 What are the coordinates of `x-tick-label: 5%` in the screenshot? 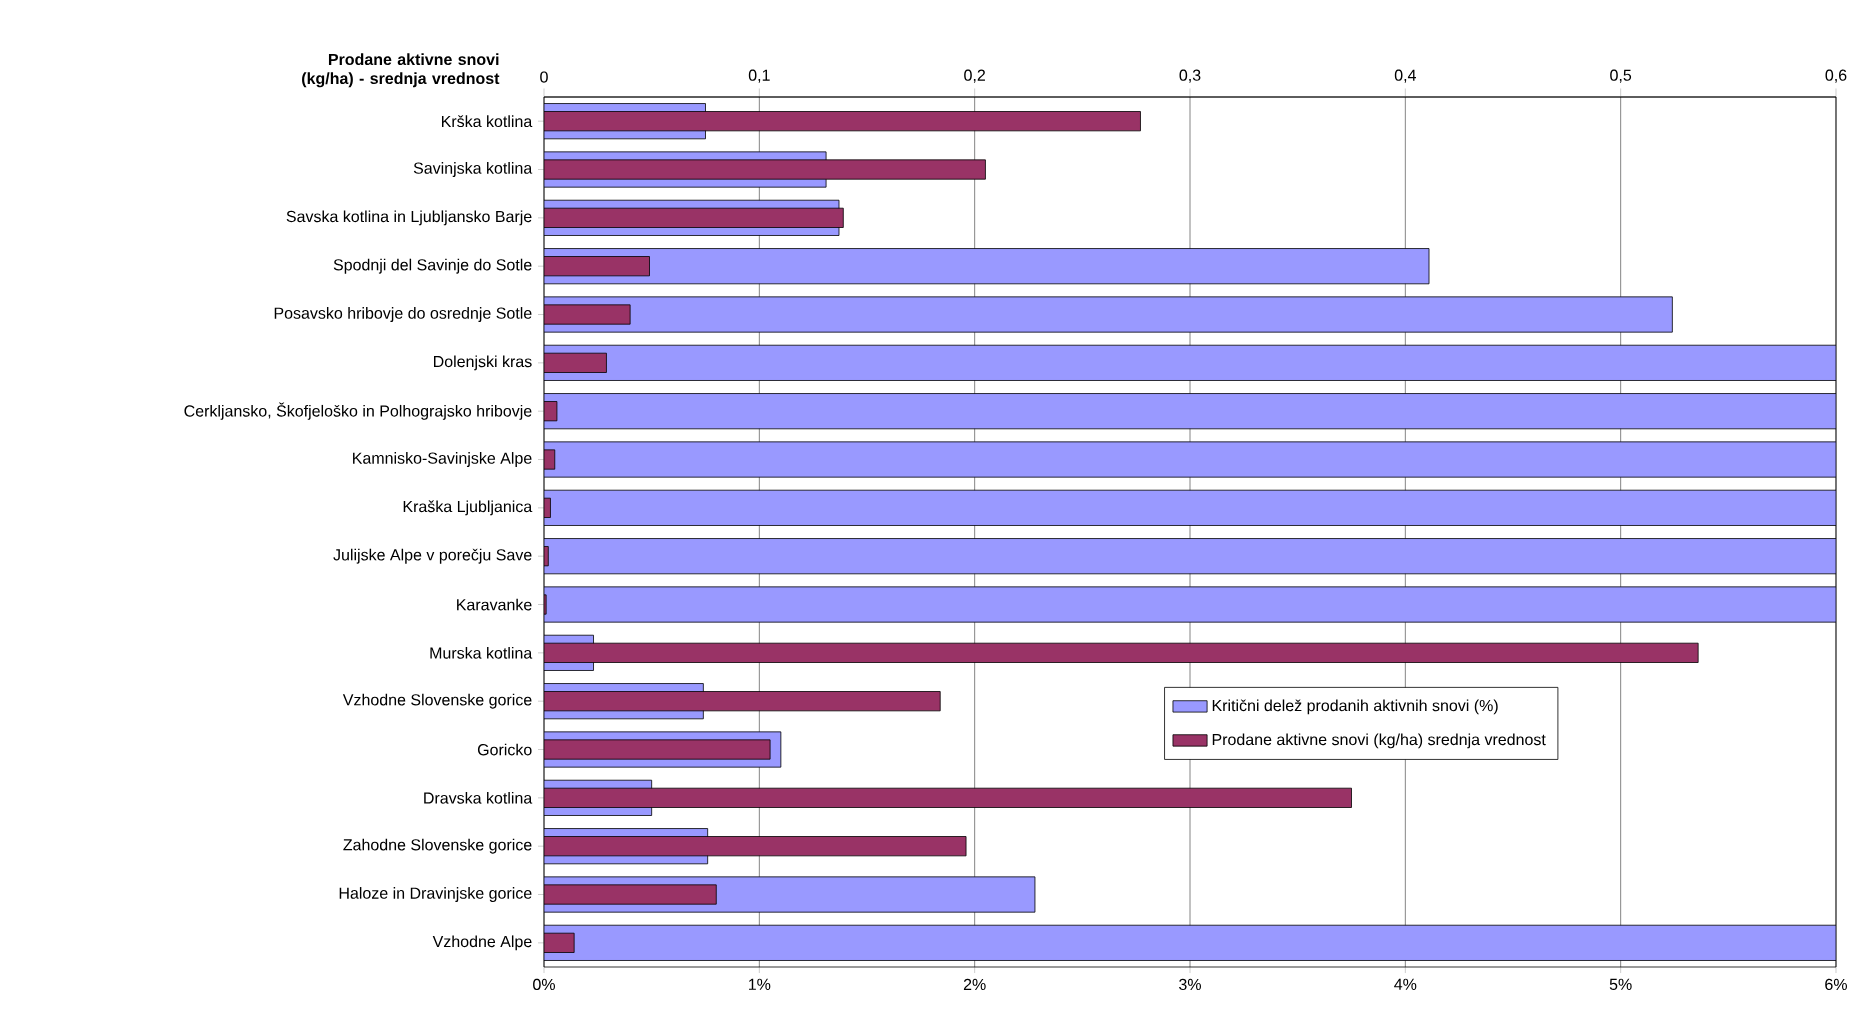 It's located at (1620, 984).